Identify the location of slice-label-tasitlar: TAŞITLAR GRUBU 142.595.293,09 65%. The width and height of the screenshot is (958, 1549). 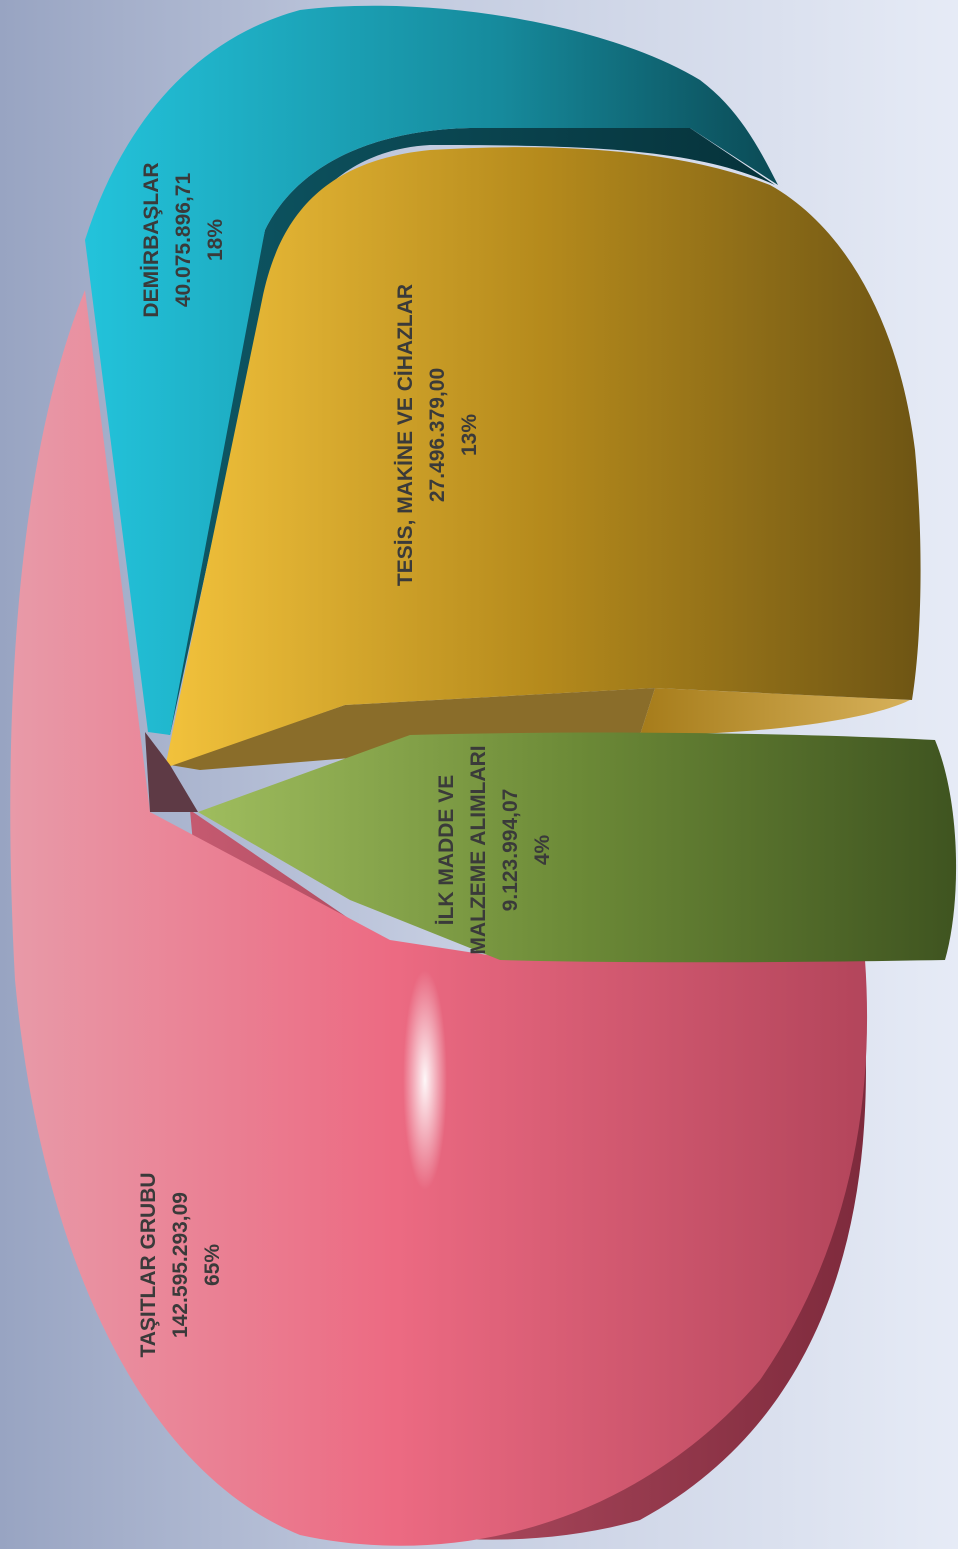
(180, 1264).